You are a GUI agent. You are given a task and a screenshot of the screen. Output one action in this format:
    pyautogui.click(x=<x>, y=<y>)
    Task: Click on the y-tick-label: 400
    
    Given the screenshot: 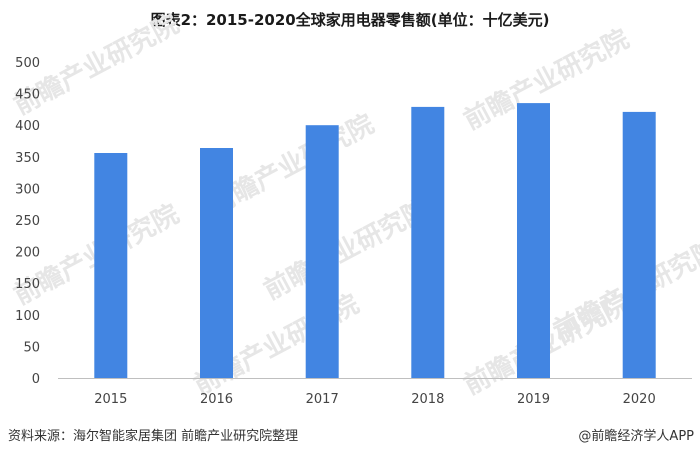 What is the action you would take?
    pyautogui.click(x=27, y=126)
    